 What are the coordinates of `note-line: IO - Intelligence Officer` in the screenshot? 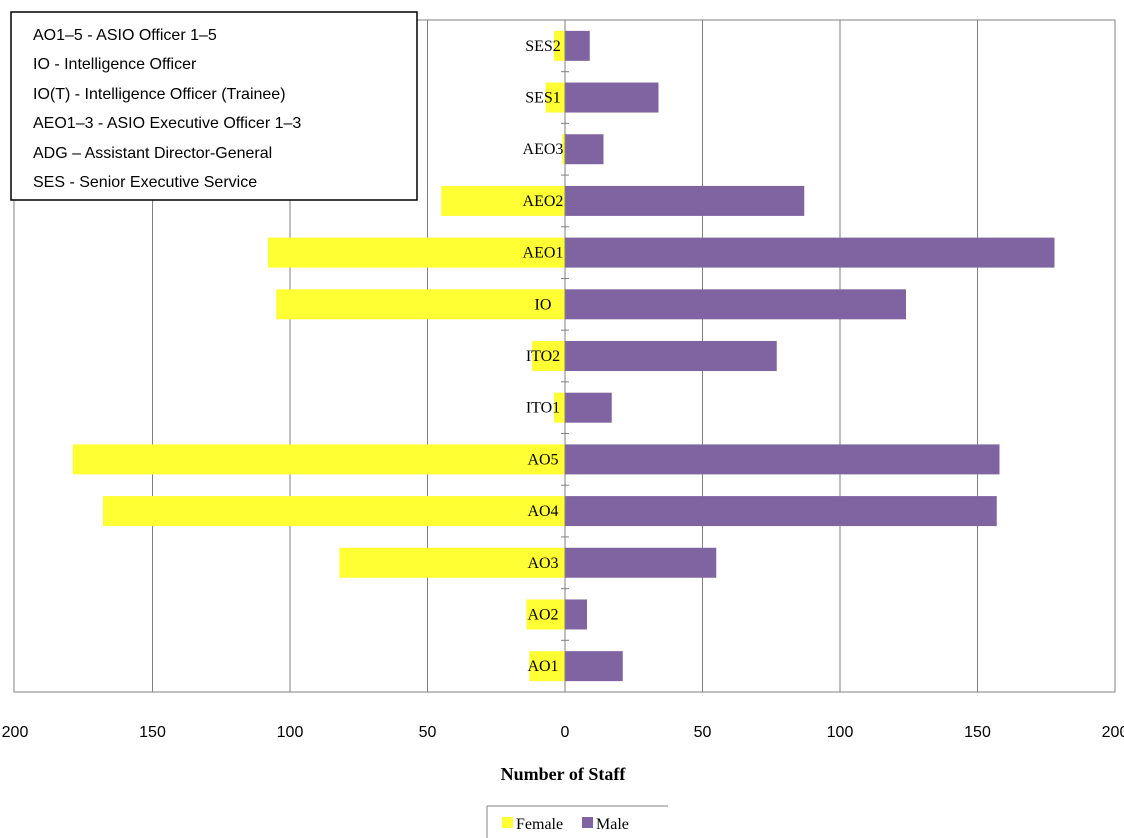 It's located at (115, 64).